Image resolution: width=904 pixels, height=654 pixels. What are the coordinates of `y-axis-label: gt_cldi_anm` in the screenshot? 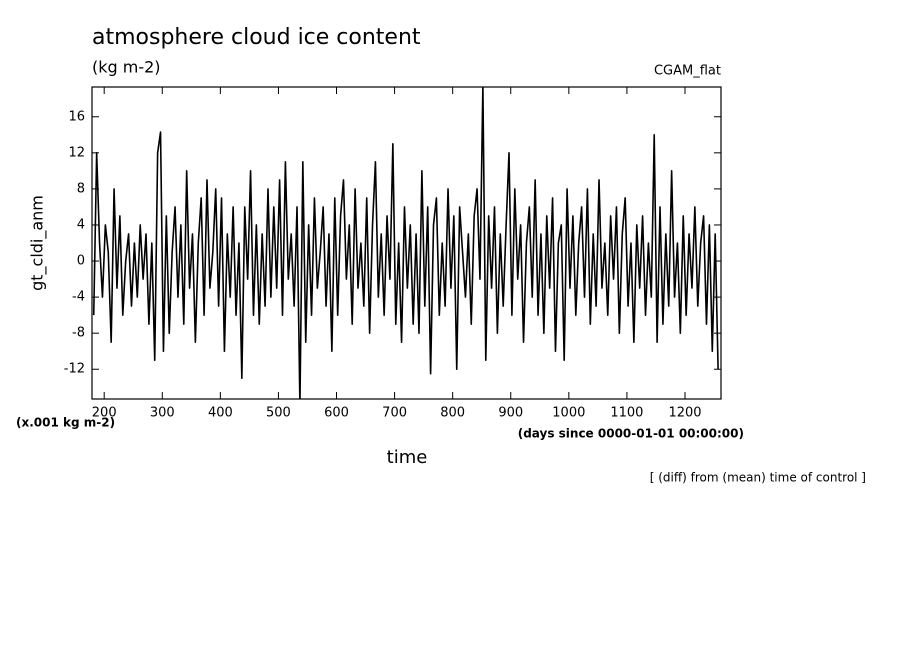 It's located at (38, 243).